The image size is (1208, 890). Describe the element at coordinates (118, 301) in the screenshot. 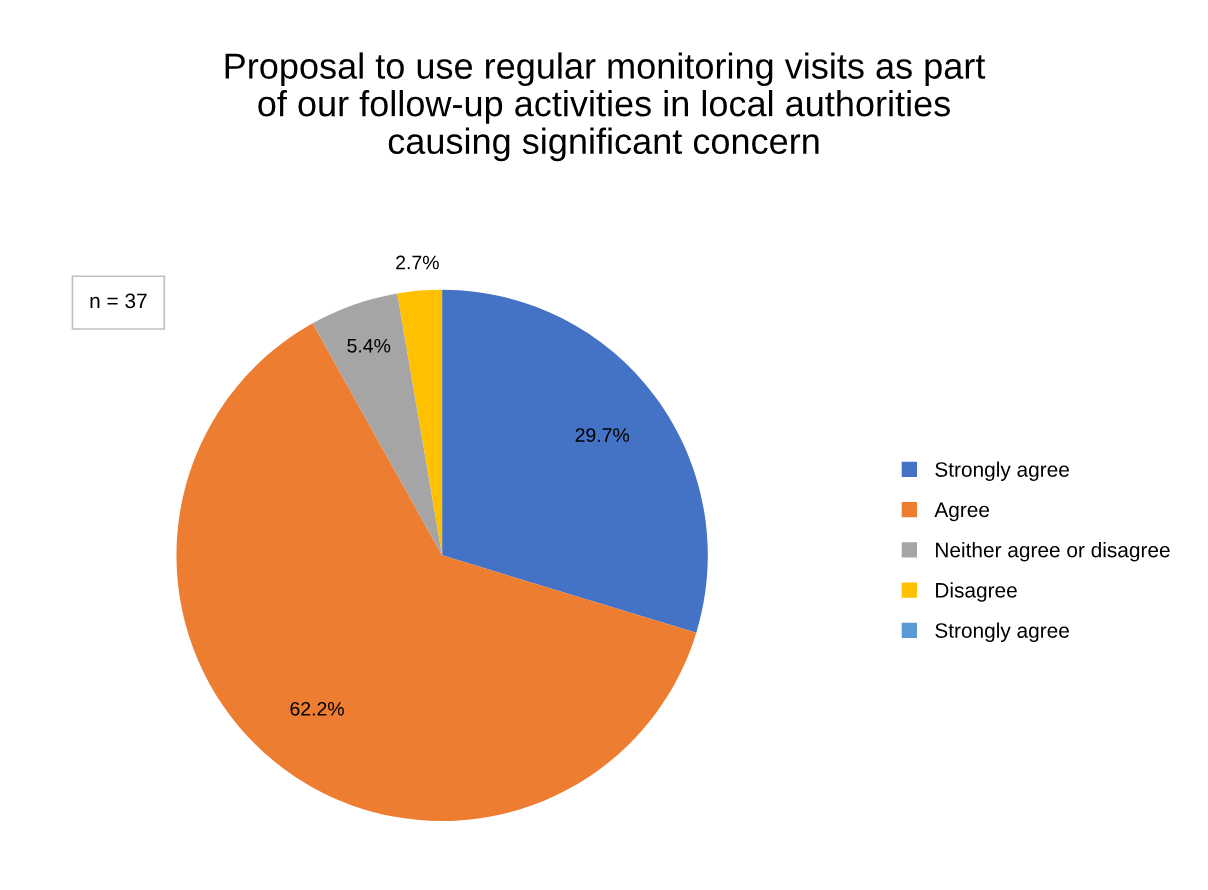

I see `text: n = 37` at that location.